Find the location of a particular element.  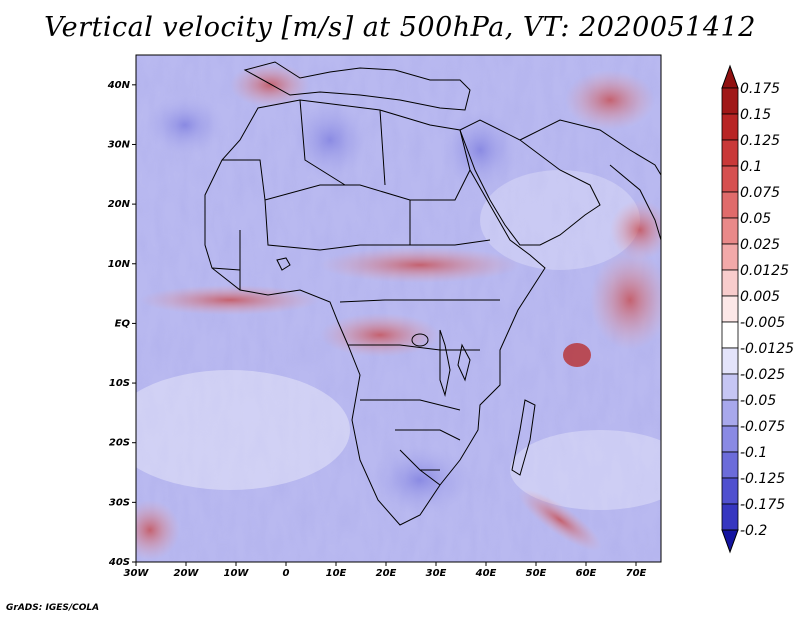

lat-tick-label: 20S is located at coordinates (119, 443).